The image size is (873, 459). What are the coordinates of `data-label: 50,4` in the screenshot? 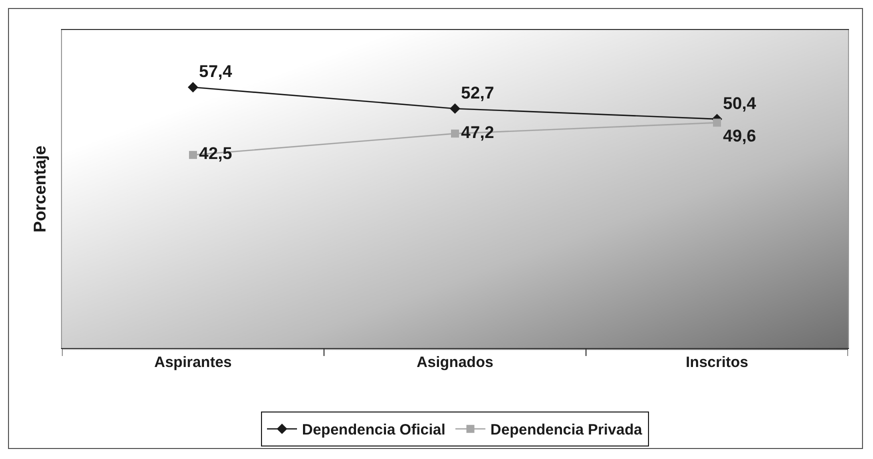 It's located at (740, 103).